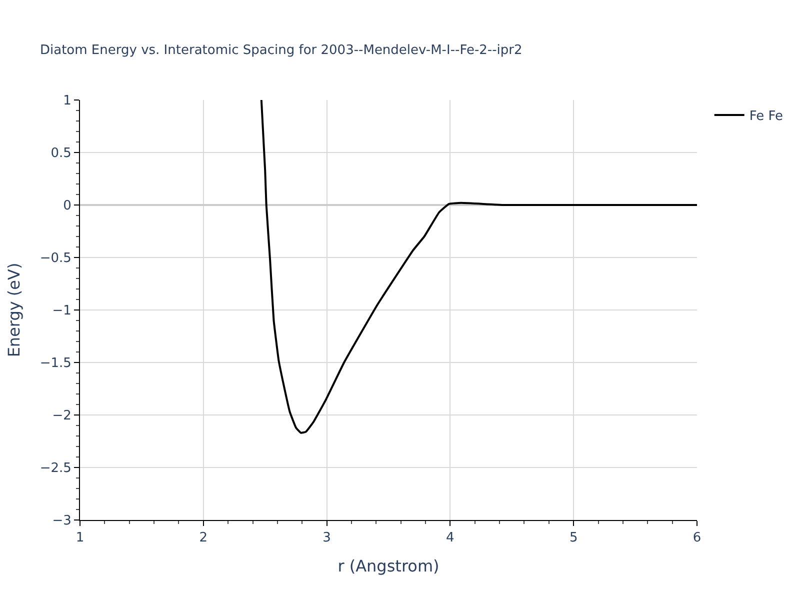 This screenshot has height=600, width=800. I want to click on legend-label: Fe Fe, so click(766, 116).